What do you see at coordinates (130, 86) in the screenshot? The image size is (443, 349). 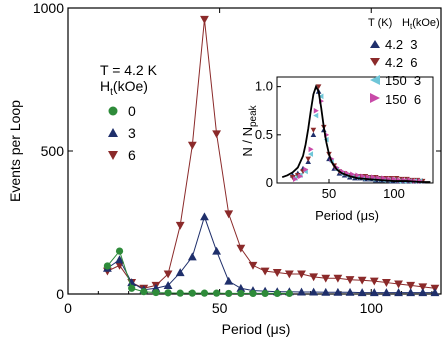 I see `field-annotation-unit: (kOe)` at bounding box center [130, 86].